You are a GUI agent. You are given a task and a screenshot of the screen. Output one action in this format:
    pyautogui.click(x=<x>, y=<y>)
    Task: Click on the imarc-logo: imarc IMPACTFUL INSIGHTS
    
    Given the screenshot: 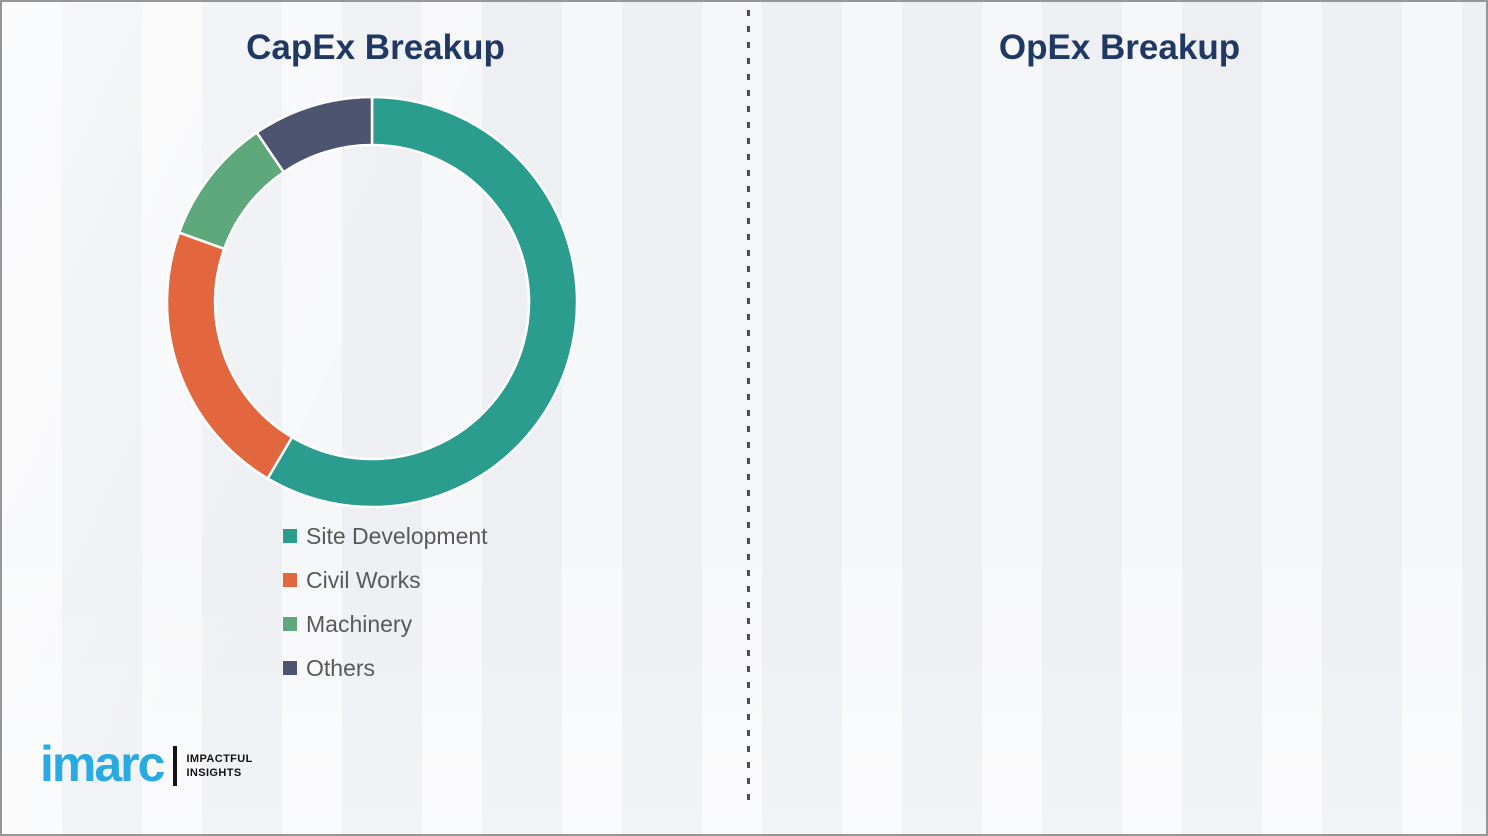 What is the action you would take?
    pyautogui.click(x=146, y=764)
    